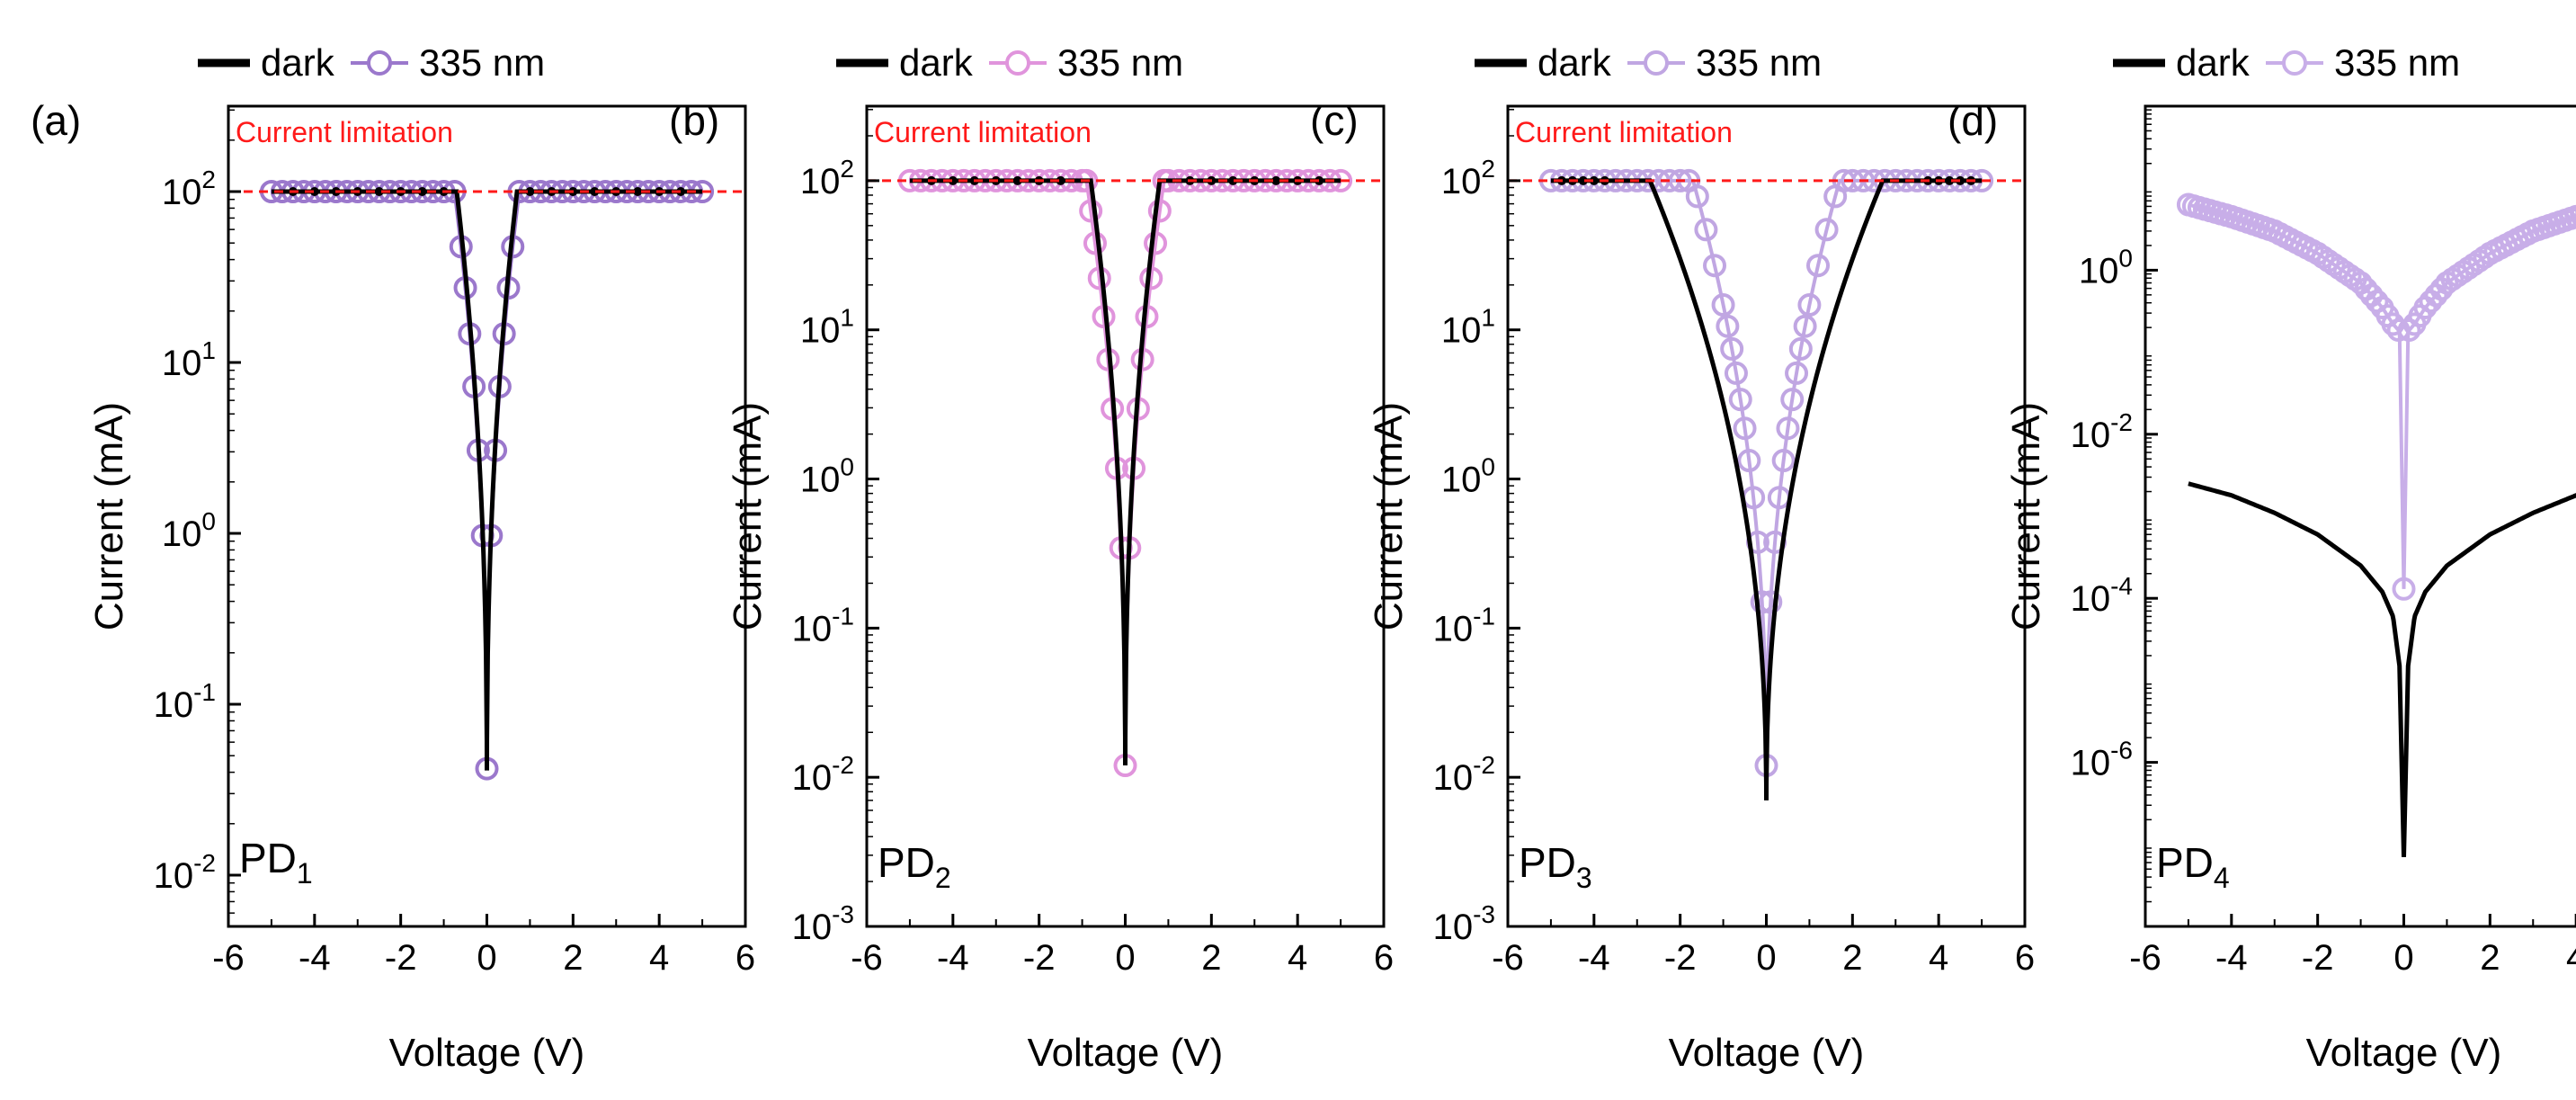  I want to click on panel-label: (a), so click(56, 120).